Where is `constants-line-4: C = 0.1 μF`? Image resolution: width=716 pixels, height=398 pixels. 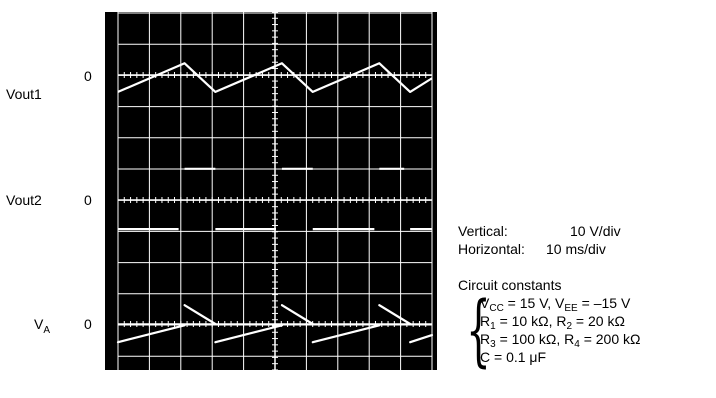
constants-line-4: C = 0.1 μF is located at coordinates (513, 357).